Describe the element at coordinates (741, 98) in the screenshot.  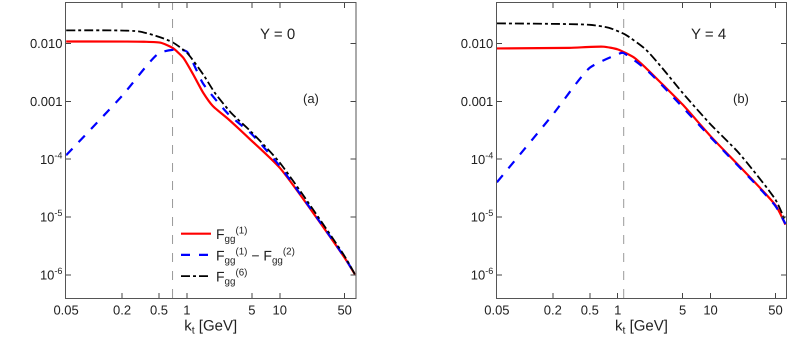
I see `annotation: (b)` at that location.